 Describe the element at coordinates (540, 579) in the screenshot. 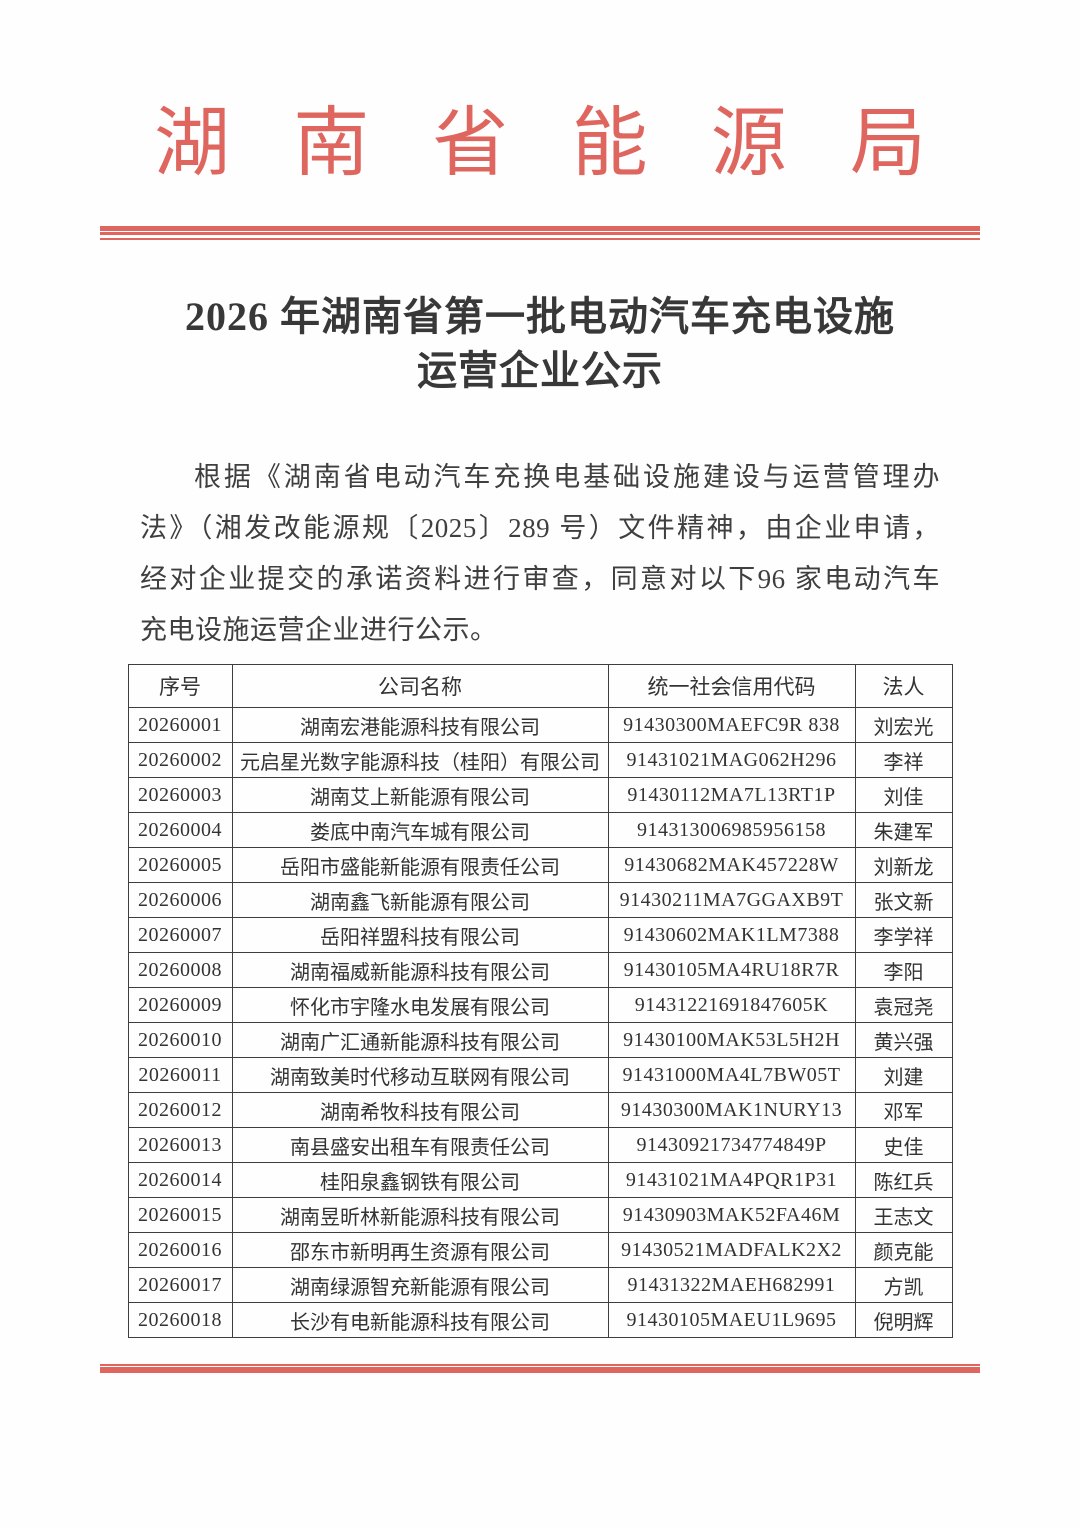

I see `body-line: 经对企业提交的承诺资料进行审查，同意对以下96 家电动汽车` at that location.